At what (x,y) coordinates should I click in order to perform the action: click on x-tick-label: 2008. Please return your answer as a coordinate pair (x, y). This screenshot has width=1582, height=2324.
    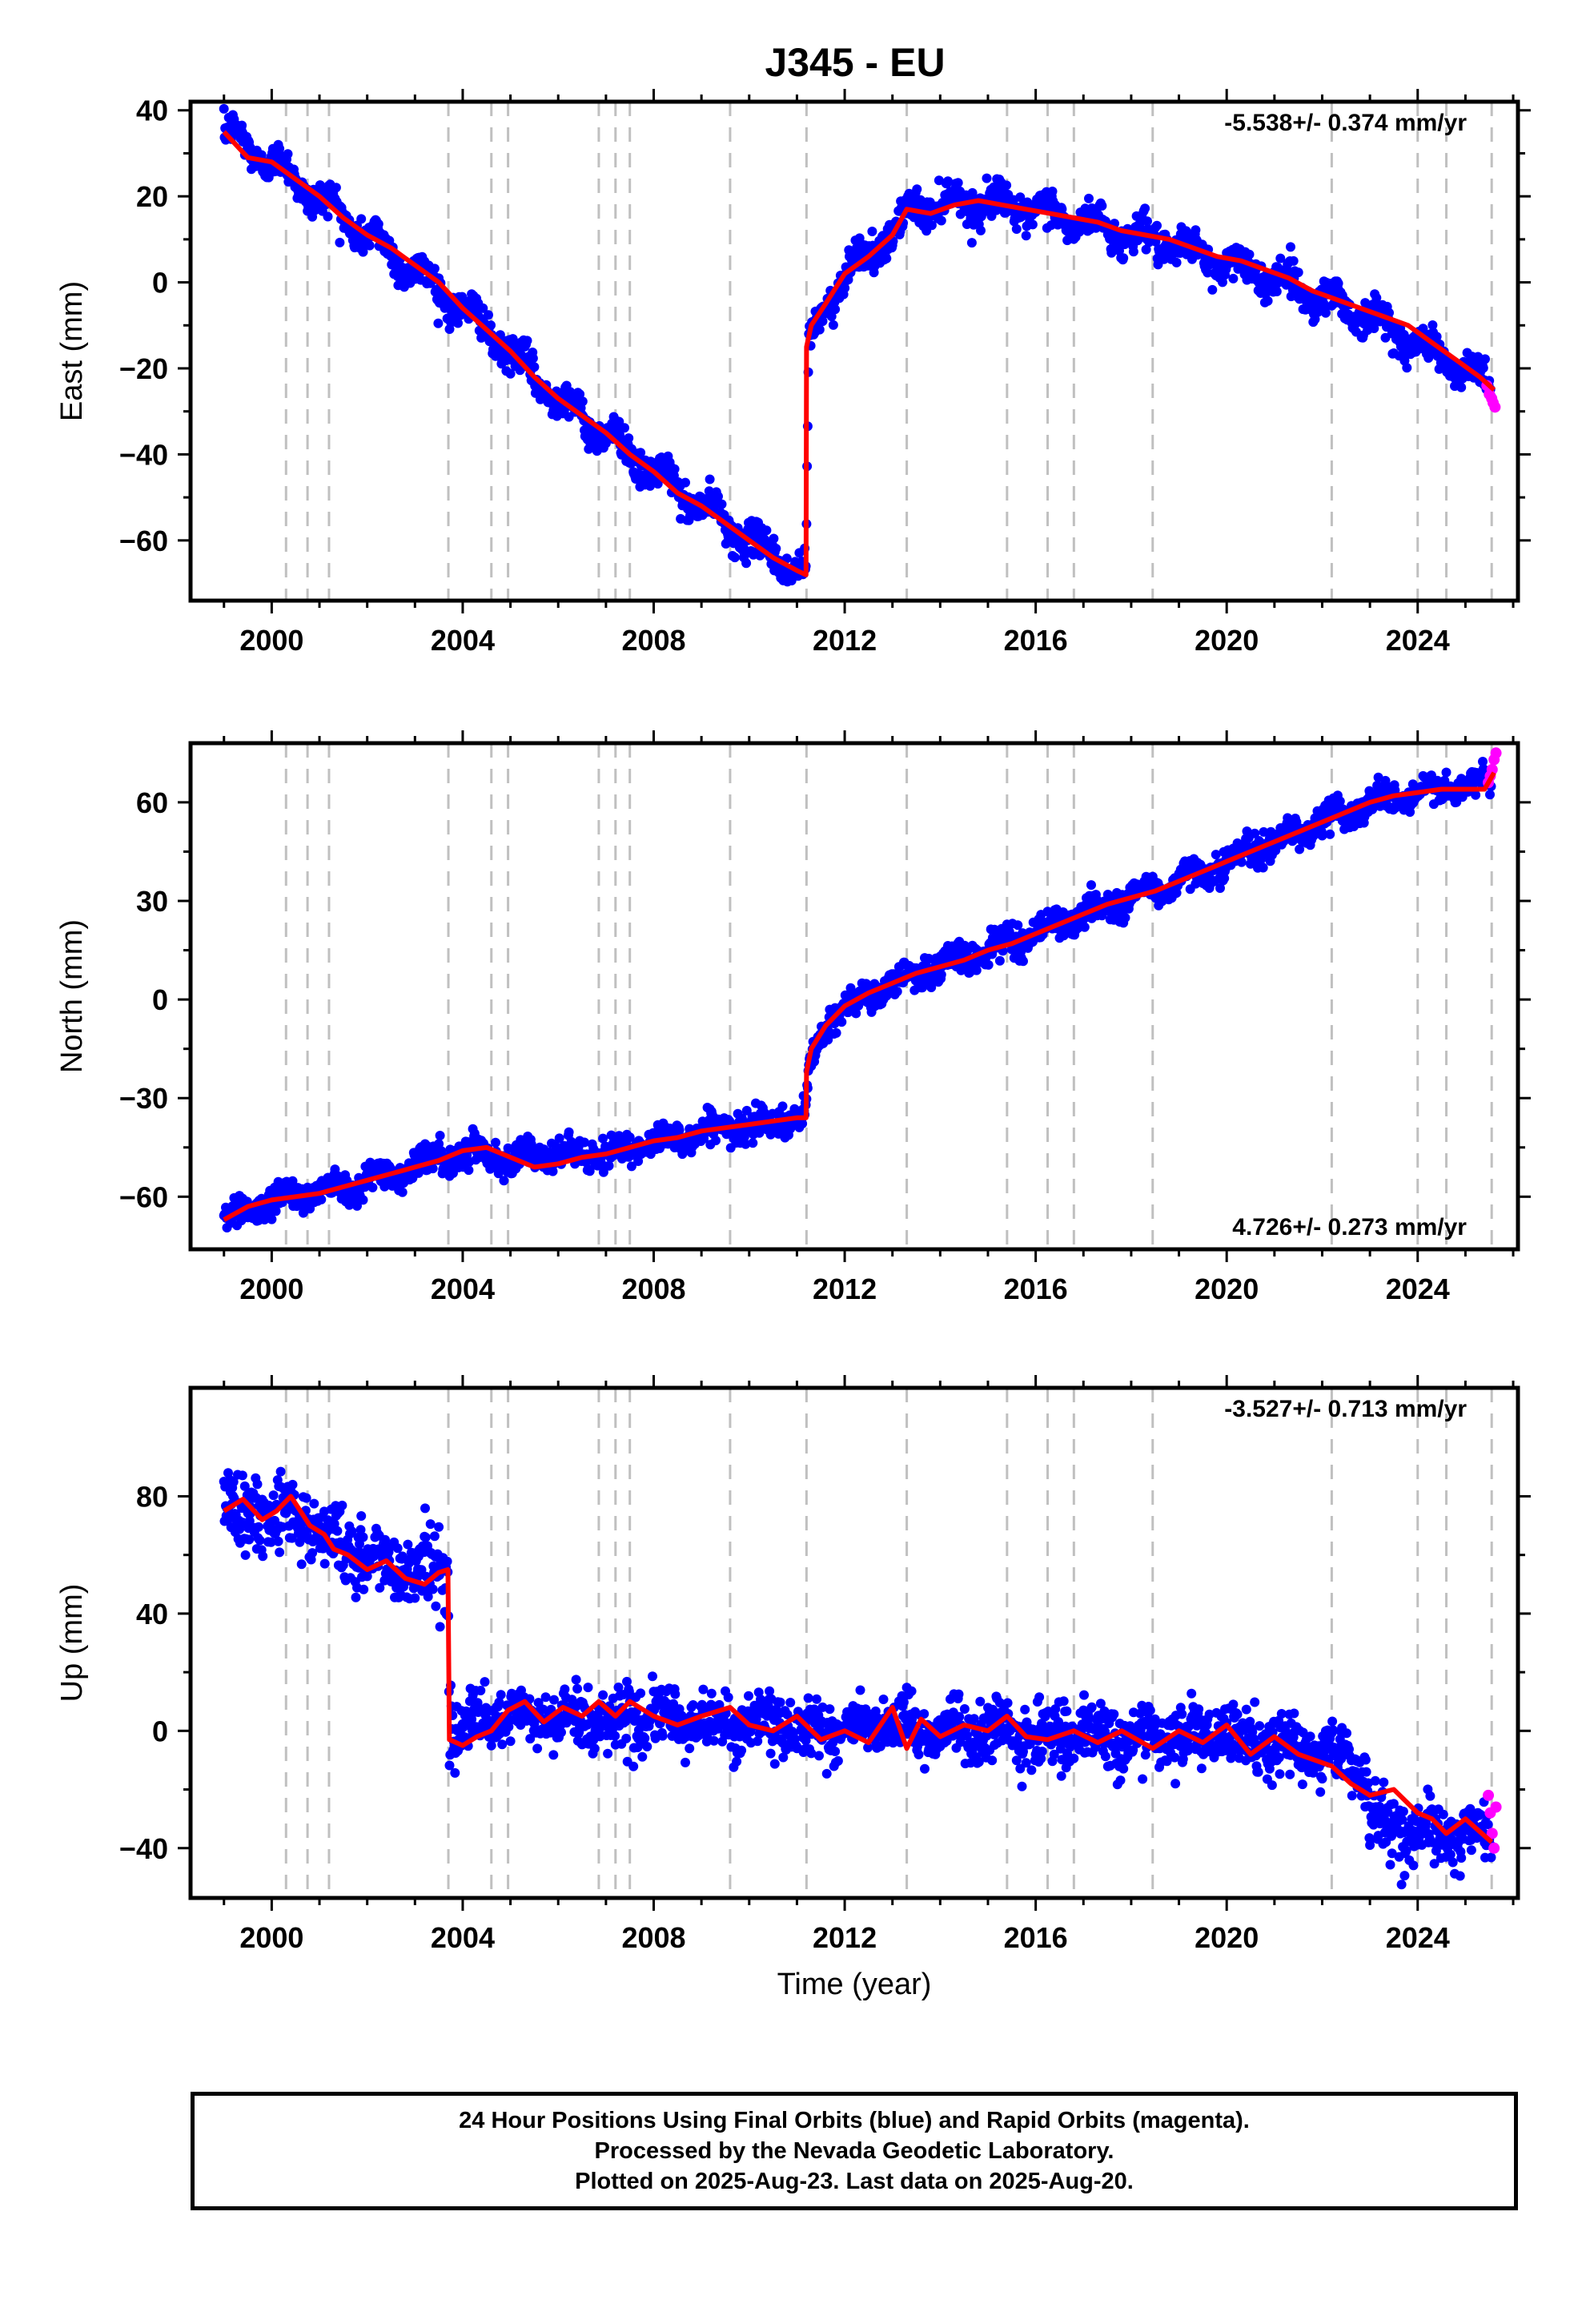
    Looking at the image, I should click on (653, 1289).